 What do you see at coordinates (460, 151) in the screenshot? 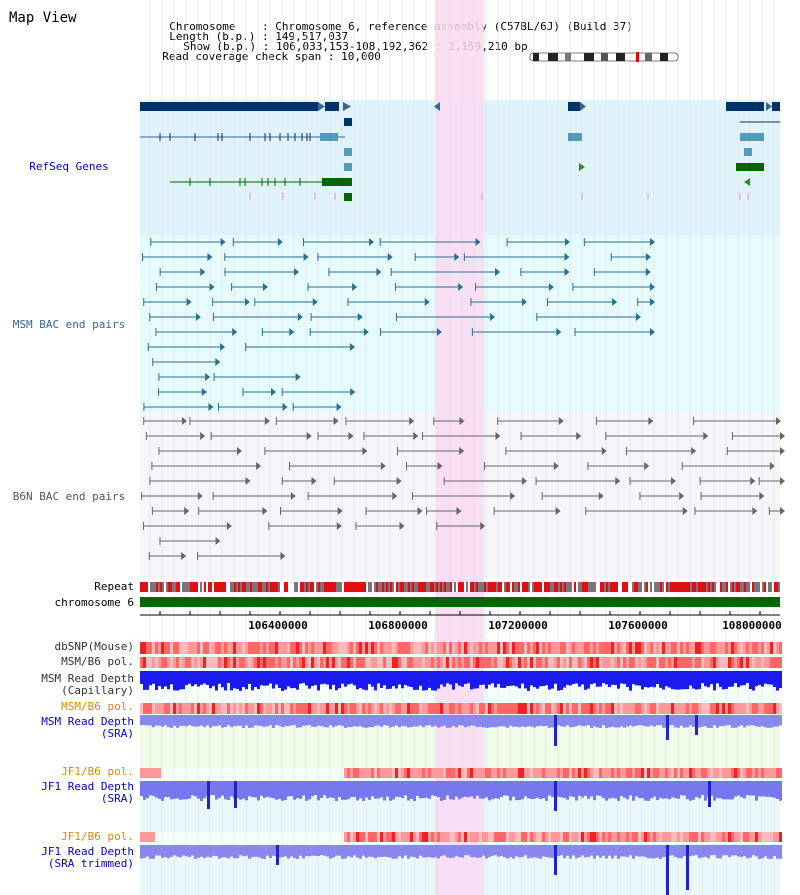
I see `refseq-genes` at bounding box center [460, 151].